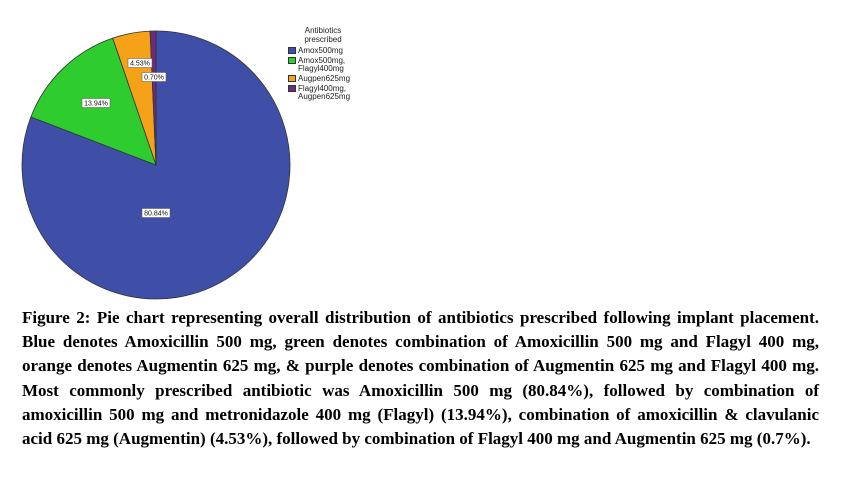 The height and width of the screenshot is (499, 861). What do you see at coordinates (320, 50) in the screenshot?
I see `legend-label: Amox500mg` at bounding box center [320, 50].